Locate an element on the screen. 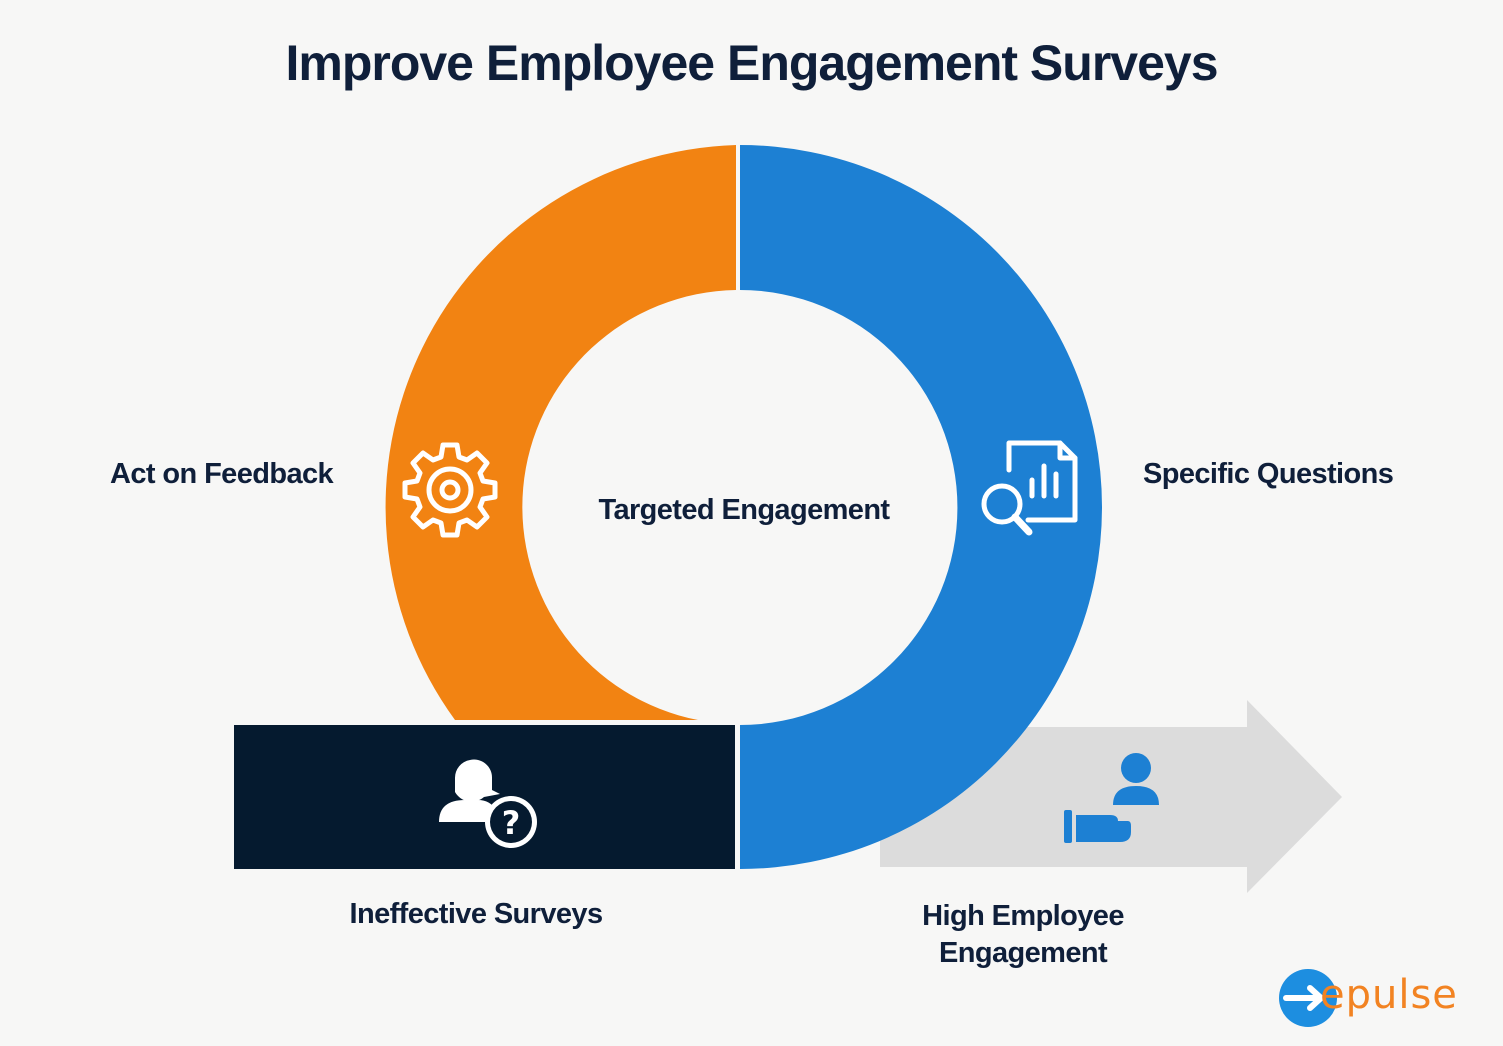 This screenshot has width=1503, height=1046. ineffective-bar is located at coordinates (484, 797).